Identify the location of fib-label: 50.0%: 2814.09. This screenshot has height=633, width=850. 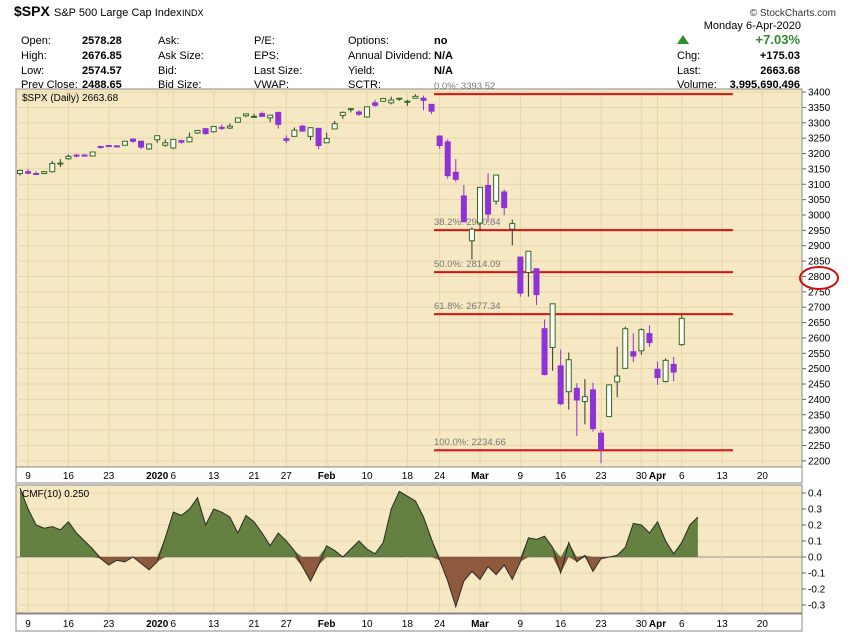
(467, 264).